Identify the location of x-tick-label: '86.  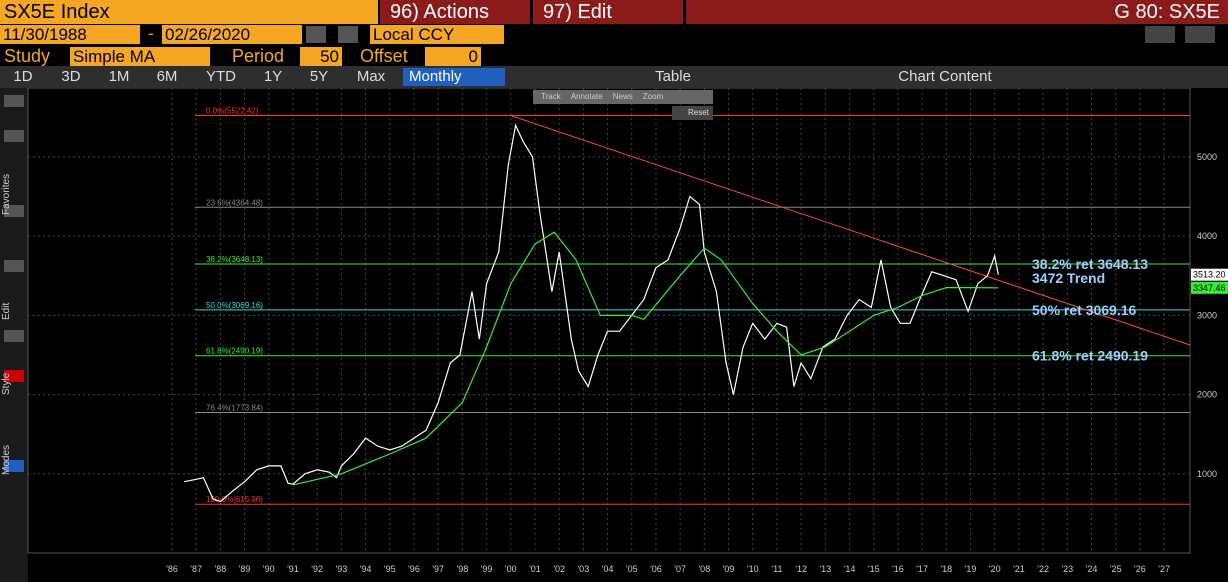
(172, 569).